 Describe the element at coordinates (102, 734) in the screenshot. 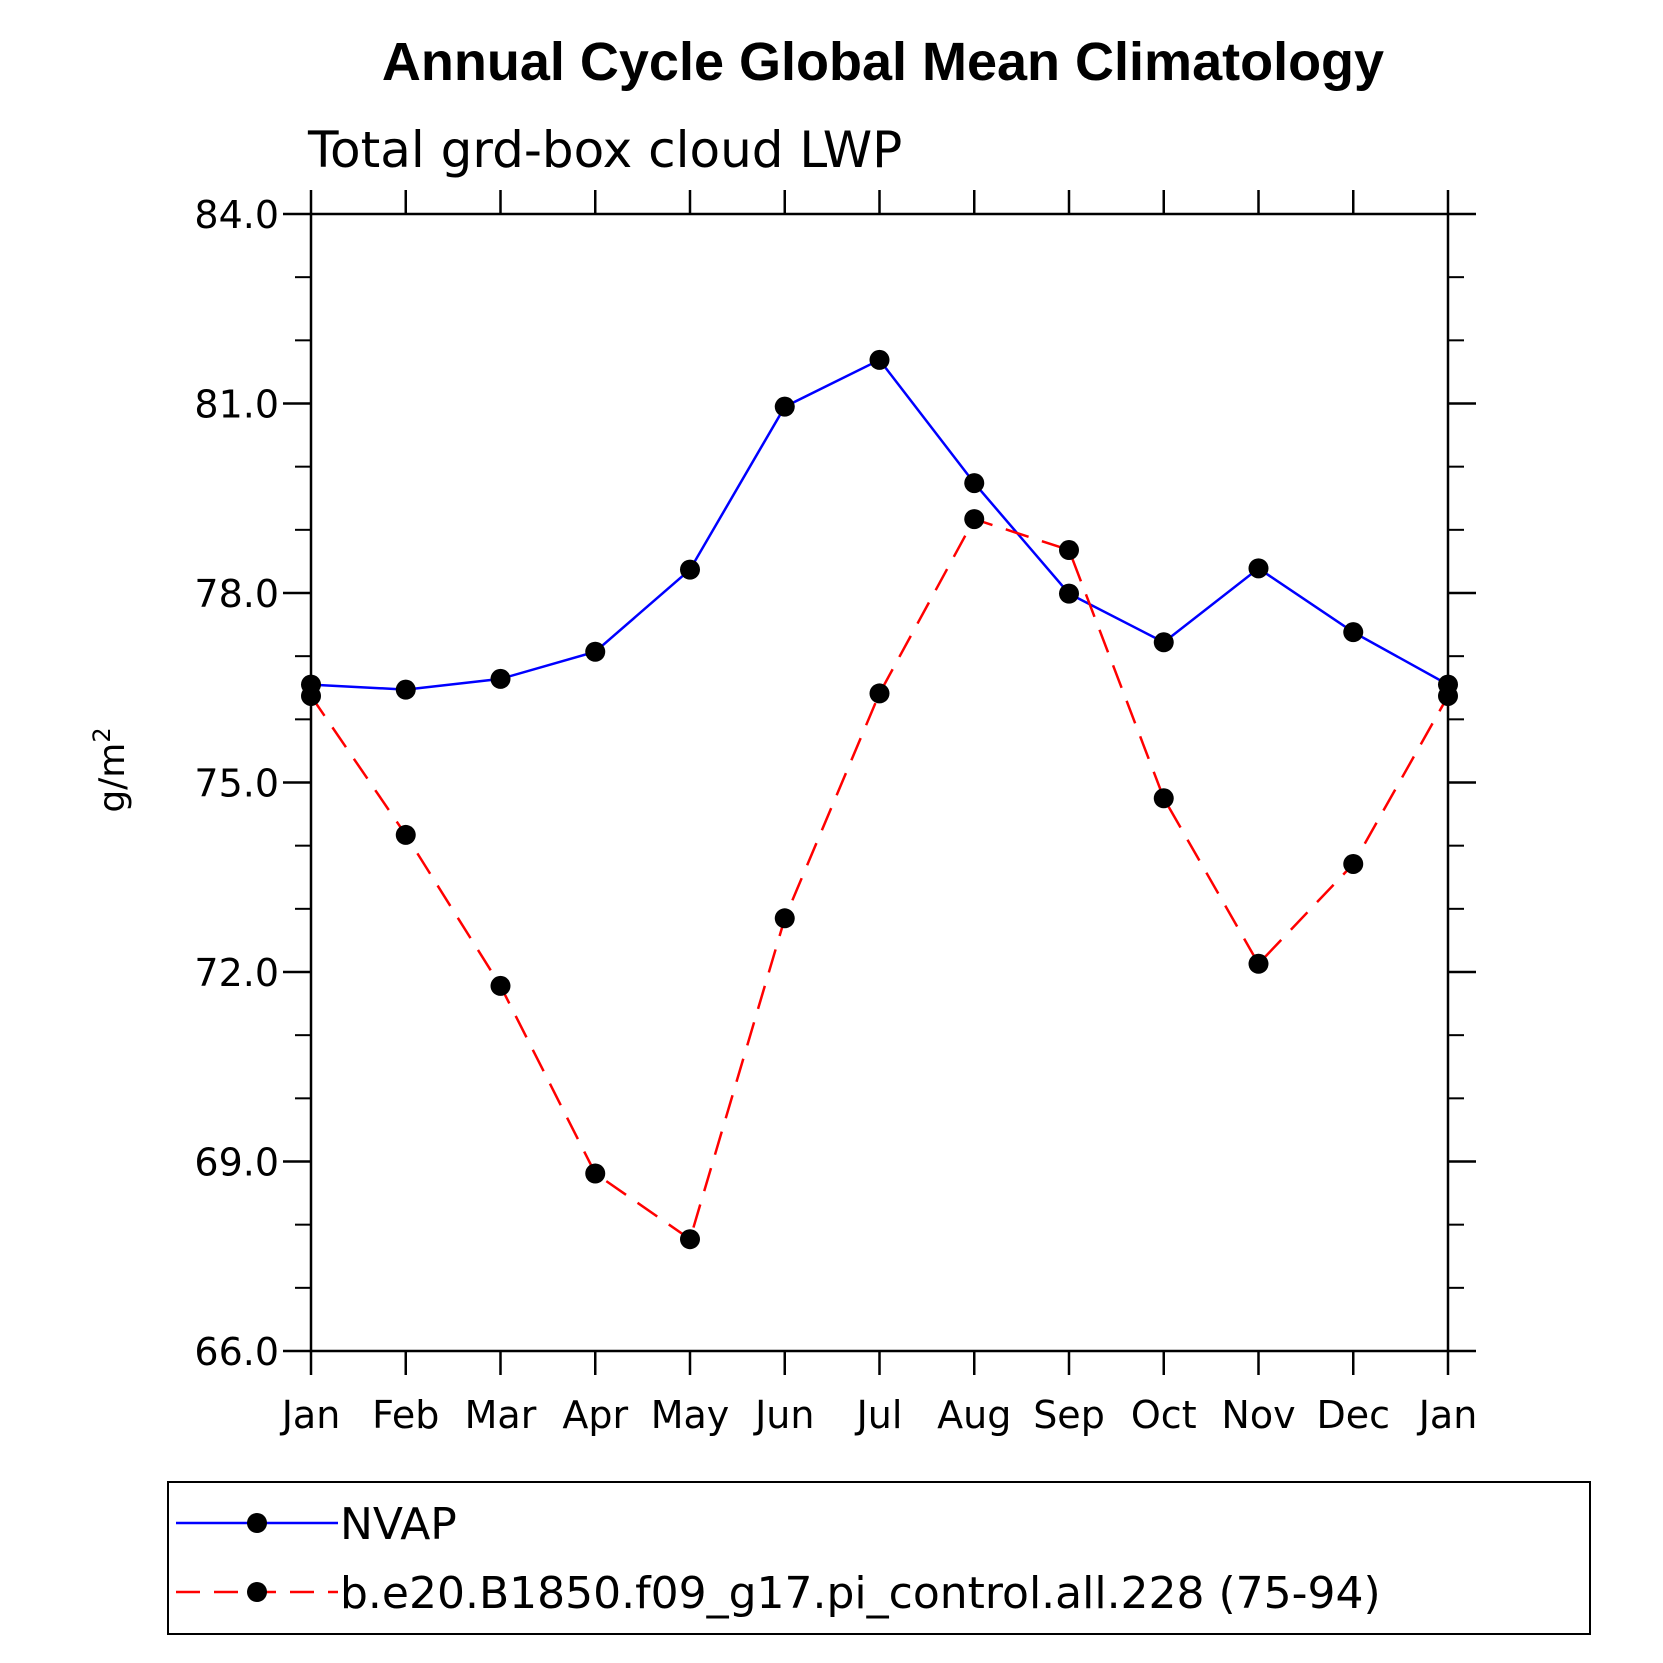

I see `y-axis-label-superscript: 2` at that location.